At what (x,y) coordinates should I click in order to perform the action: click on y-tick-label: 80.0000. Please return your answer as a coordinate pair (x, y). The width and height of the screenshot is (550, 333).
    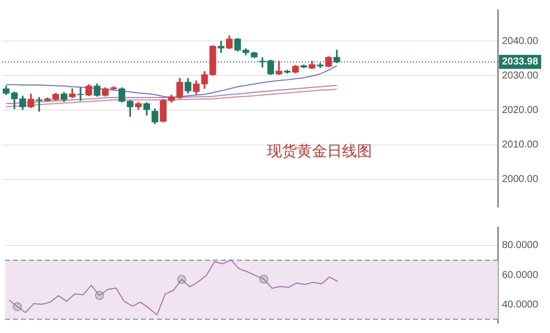
    Looking at the image, I should click on (520, 246).